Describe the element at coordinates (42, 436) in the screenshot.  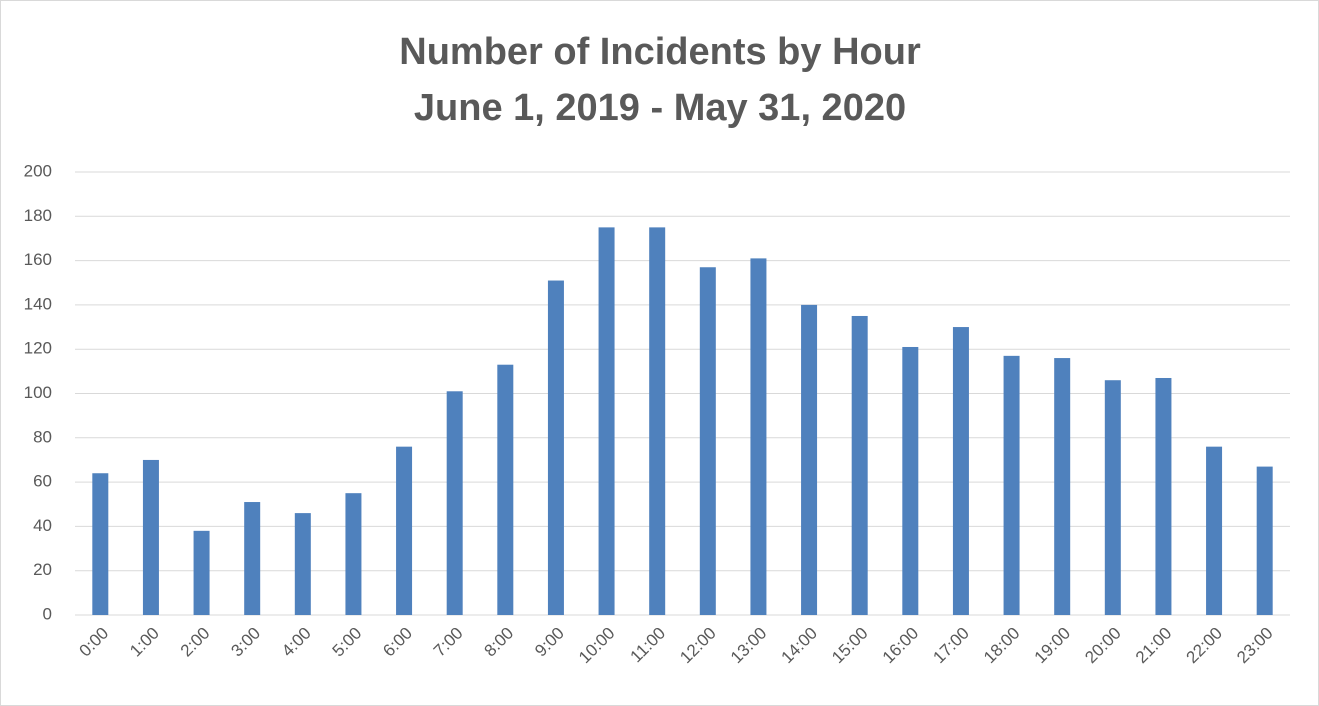
I see `y-tick-label: 80` at that location.